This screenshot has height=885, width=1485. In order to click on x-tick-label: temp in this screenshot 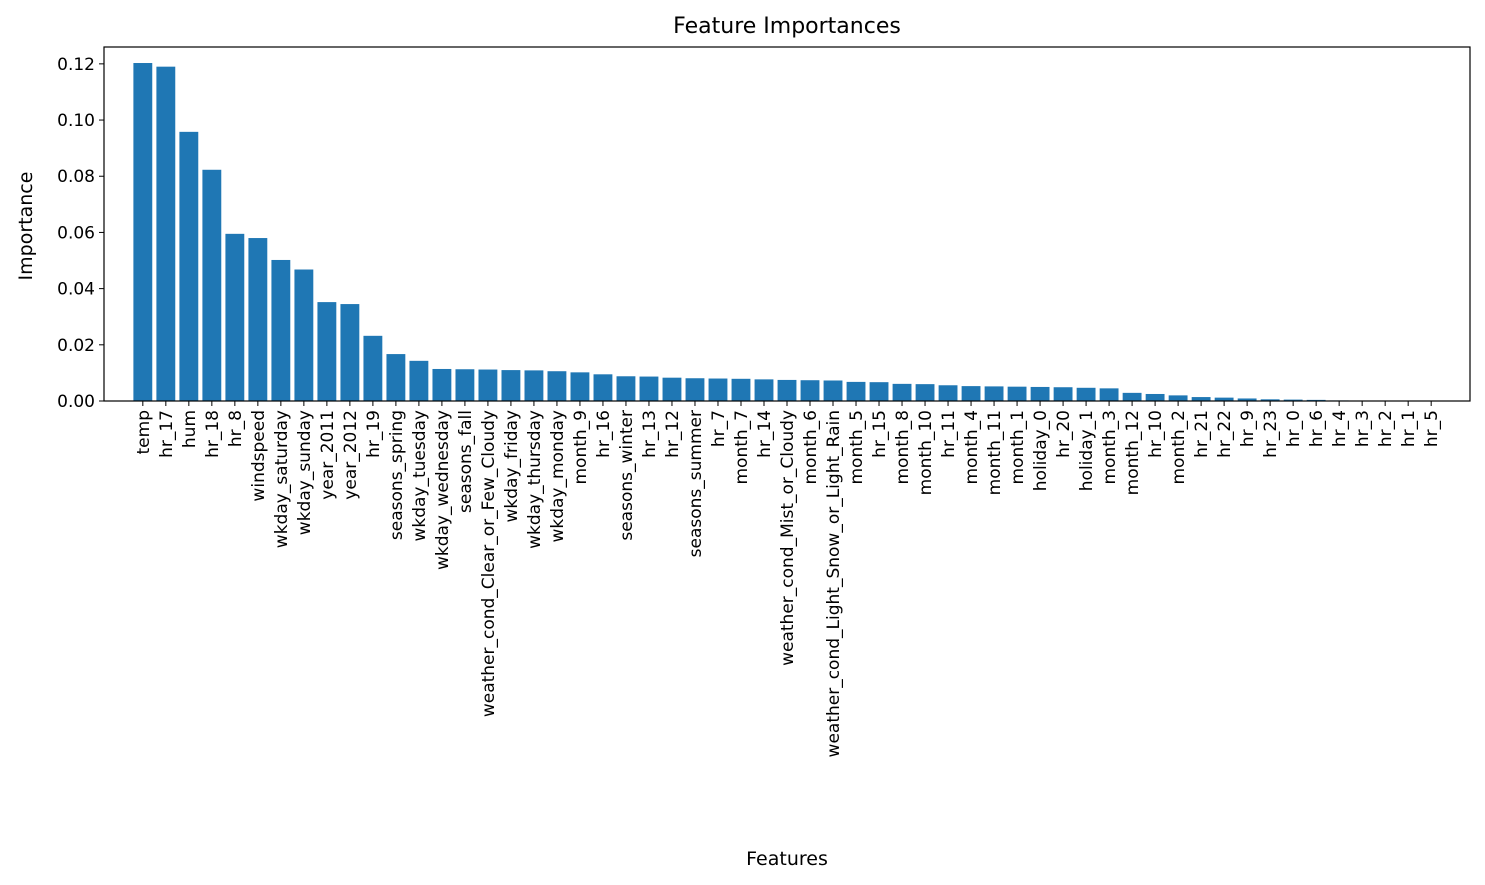, I will do `click(144, 432)`.